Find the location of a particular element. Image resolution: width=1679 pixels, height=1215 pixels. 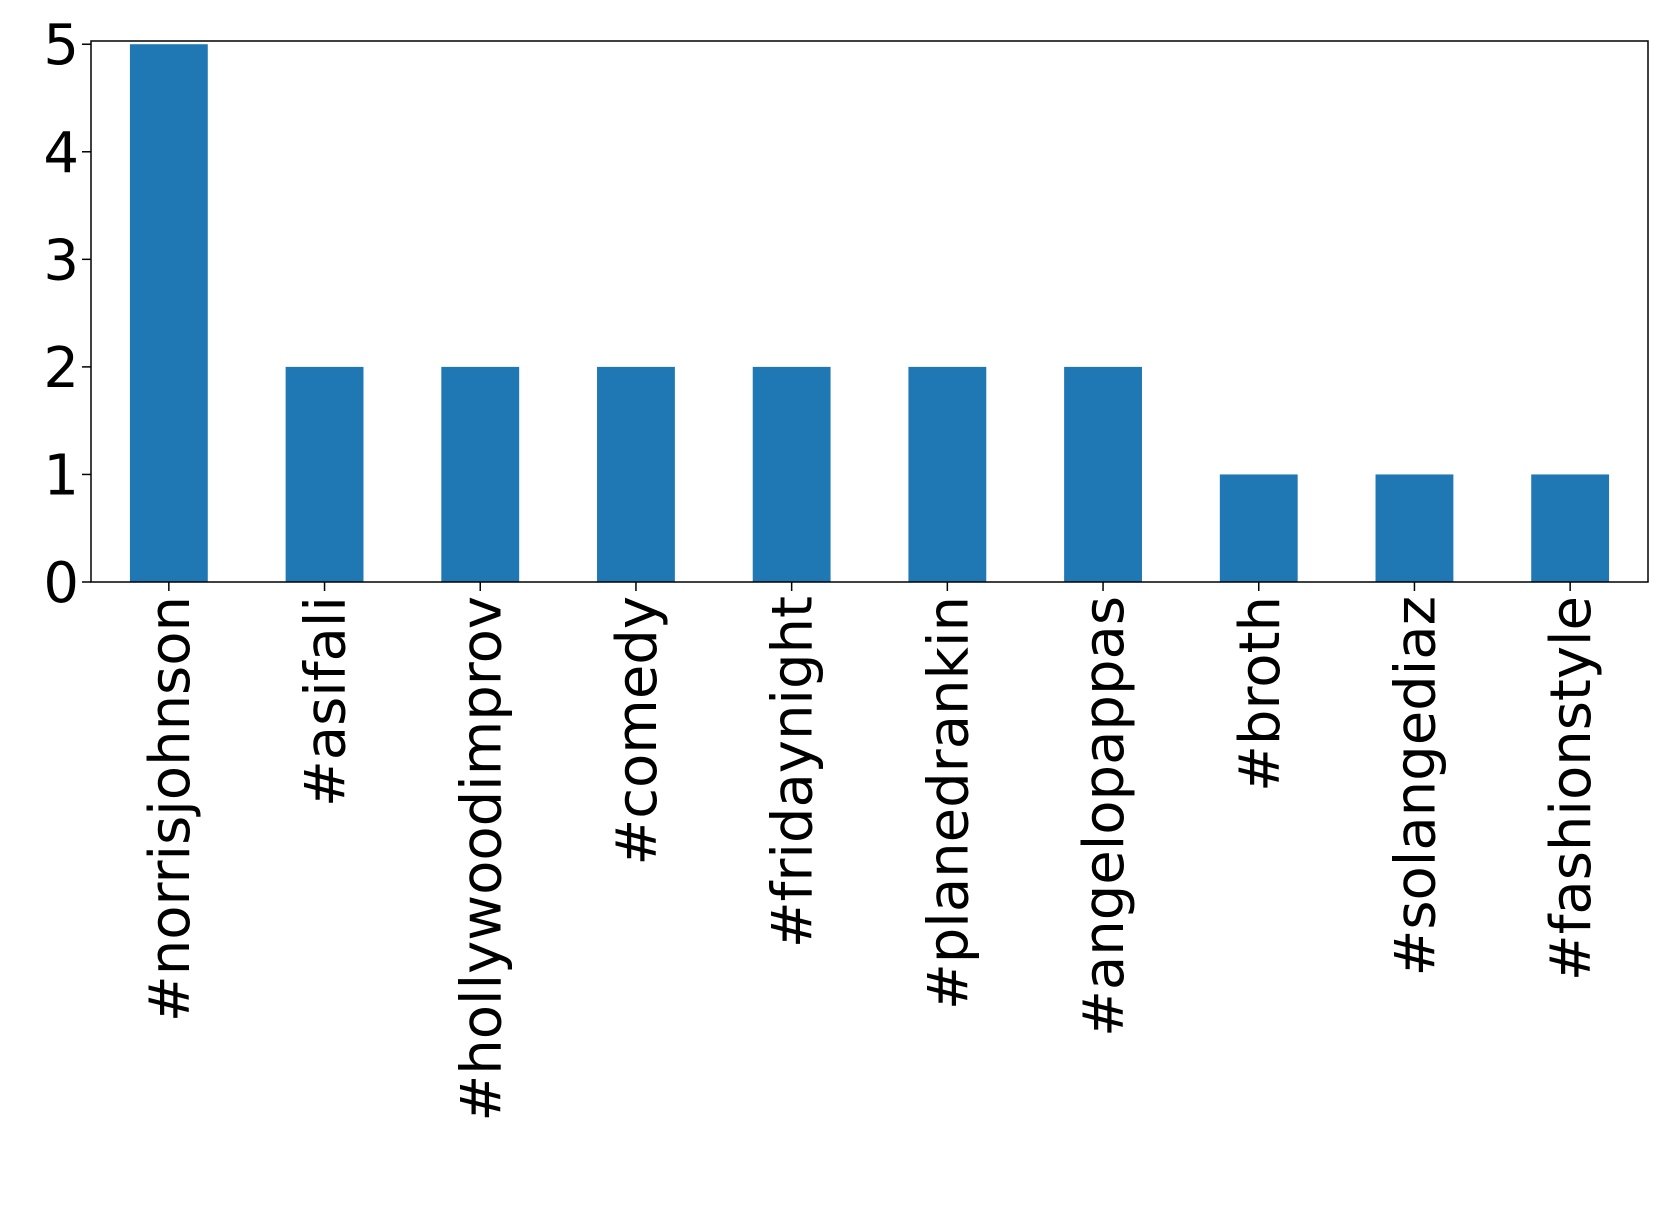

y-tick-label: 3 is located at coordinates (61, 260).